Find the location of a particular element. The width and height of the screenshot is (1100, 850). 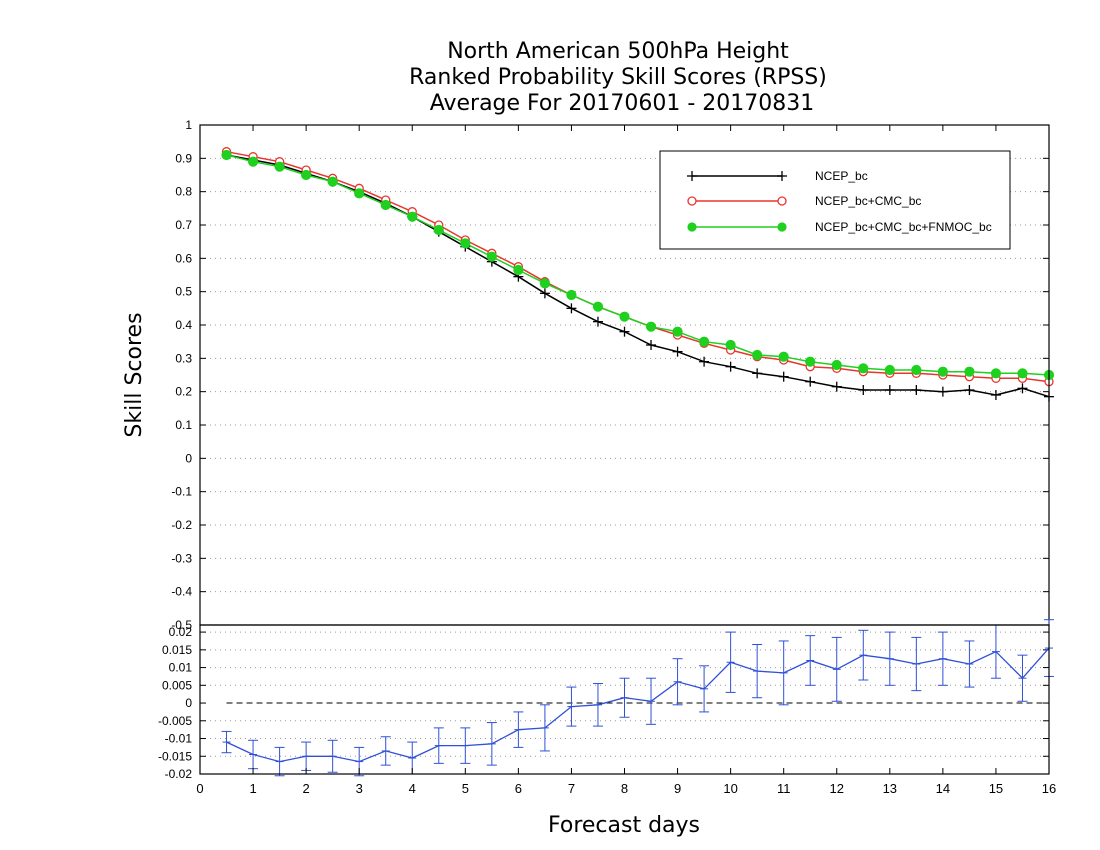

x-tick-label: 10 is located at coordinates (730, 788).